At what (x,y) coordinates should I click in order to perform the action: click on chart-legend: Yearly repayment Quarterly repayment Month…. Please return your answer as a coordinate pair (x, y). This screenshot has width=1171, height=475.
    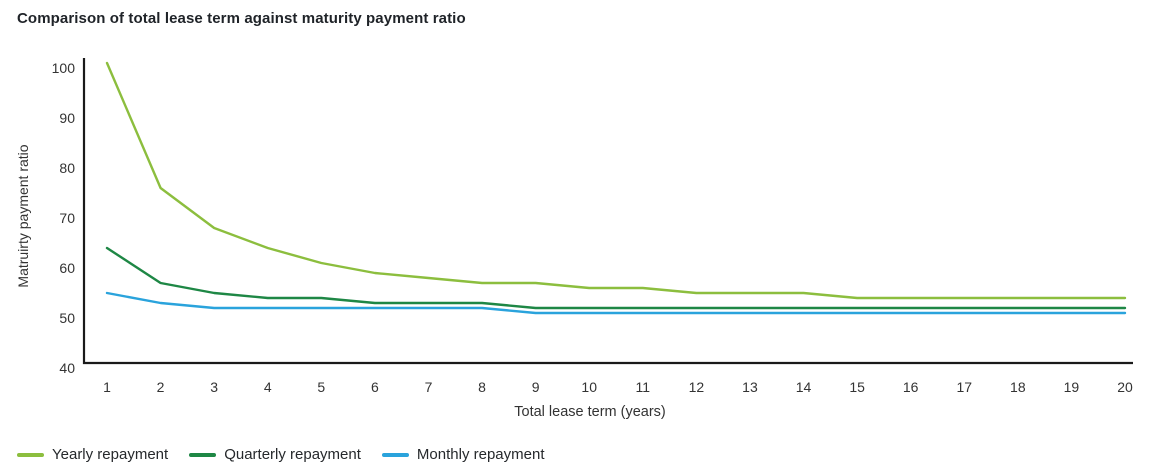
    Looking at the image, I should click on (280, 454).